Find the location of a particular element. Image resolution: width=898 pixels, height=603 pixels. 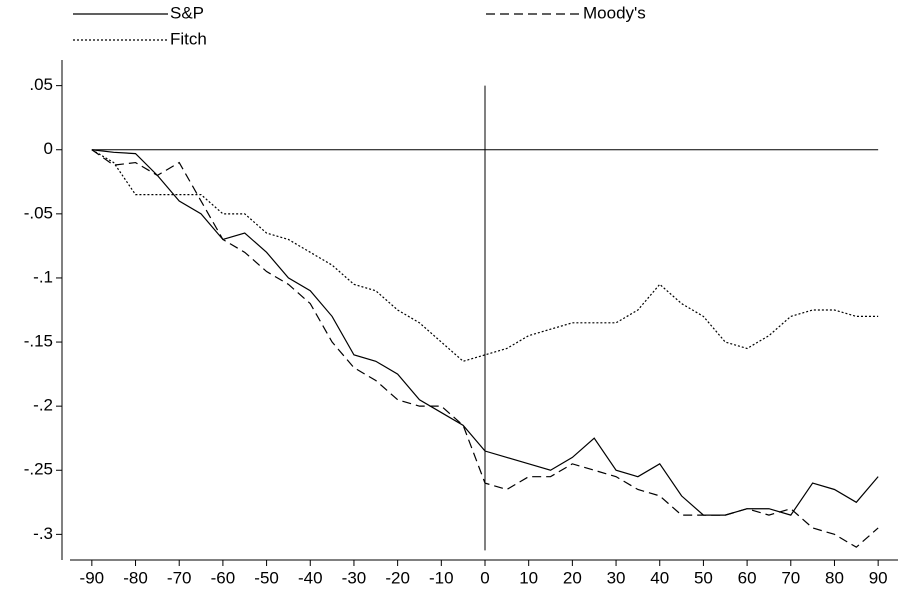

y-tick-label: -.15 is located at coordinates (38, 341).